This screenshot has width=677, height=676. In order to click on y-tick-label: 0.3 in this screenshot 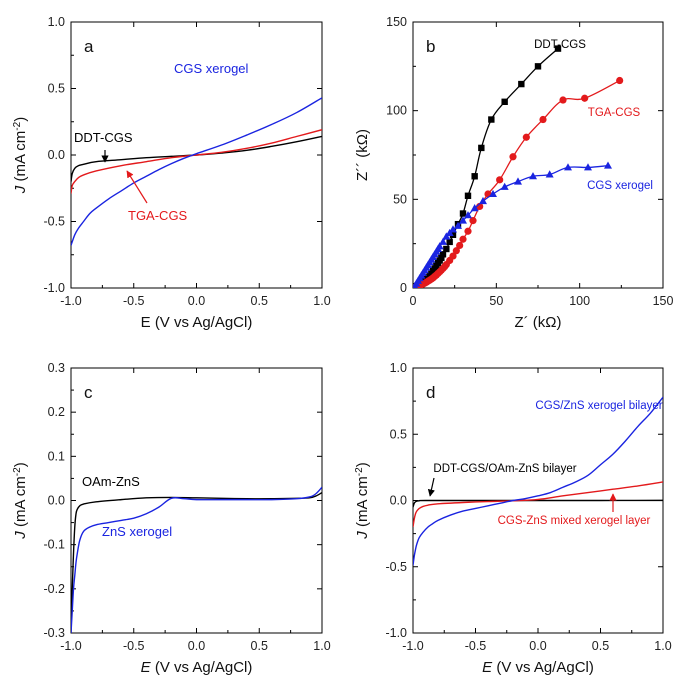, I will do `click(56, 368)`.